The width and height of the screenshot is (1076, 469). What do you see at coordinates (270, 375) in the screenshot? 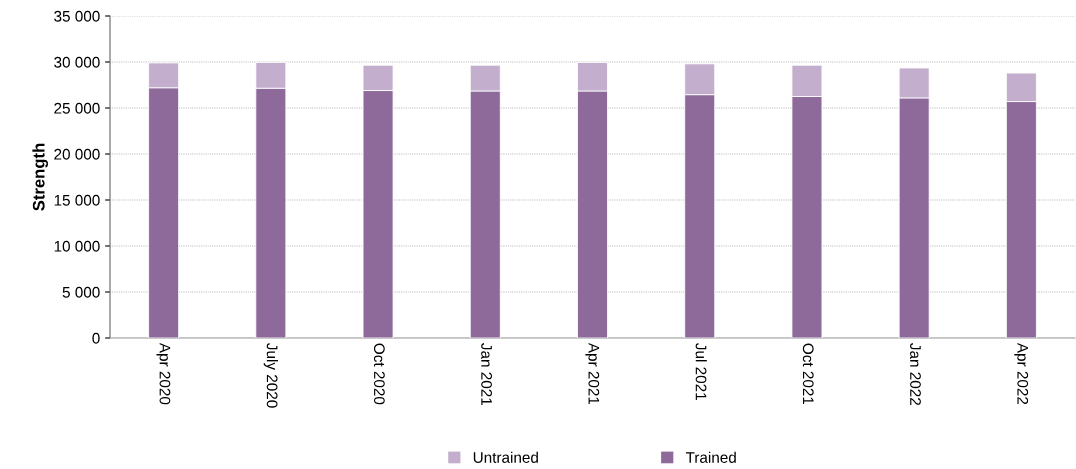
I see `x-tick-label: July 2020` at bounding box center [270, 375].